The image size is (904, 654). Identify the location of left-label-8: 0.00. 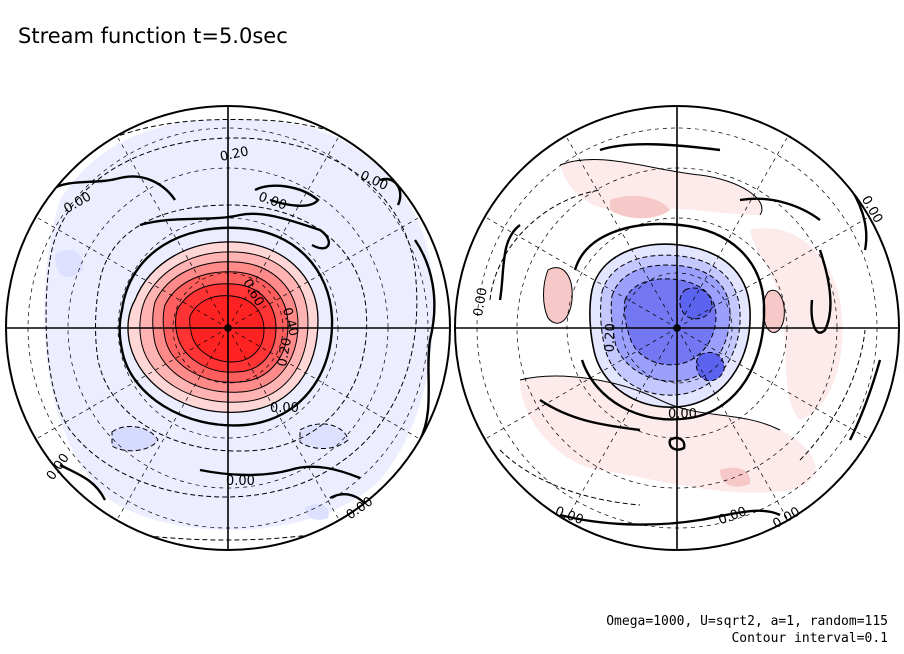
(284, 408).